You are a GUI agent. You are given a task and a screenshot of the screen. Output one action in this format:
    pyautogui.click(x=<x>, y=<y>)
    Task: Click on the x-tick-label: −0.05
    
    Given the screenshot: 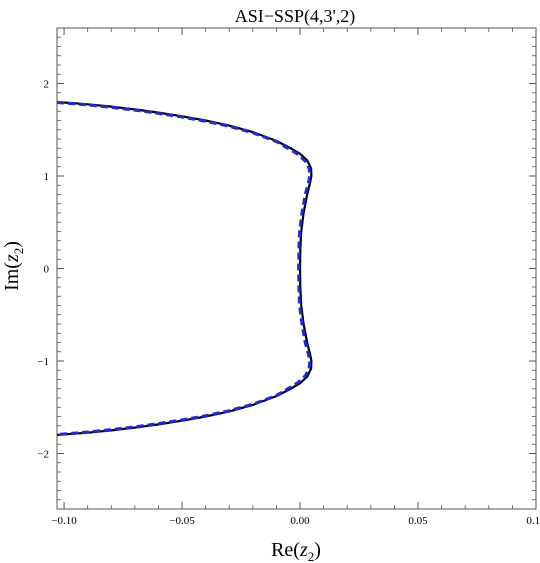 What is the action you would take?
    pyautogui.click(x=182, y=521)
    